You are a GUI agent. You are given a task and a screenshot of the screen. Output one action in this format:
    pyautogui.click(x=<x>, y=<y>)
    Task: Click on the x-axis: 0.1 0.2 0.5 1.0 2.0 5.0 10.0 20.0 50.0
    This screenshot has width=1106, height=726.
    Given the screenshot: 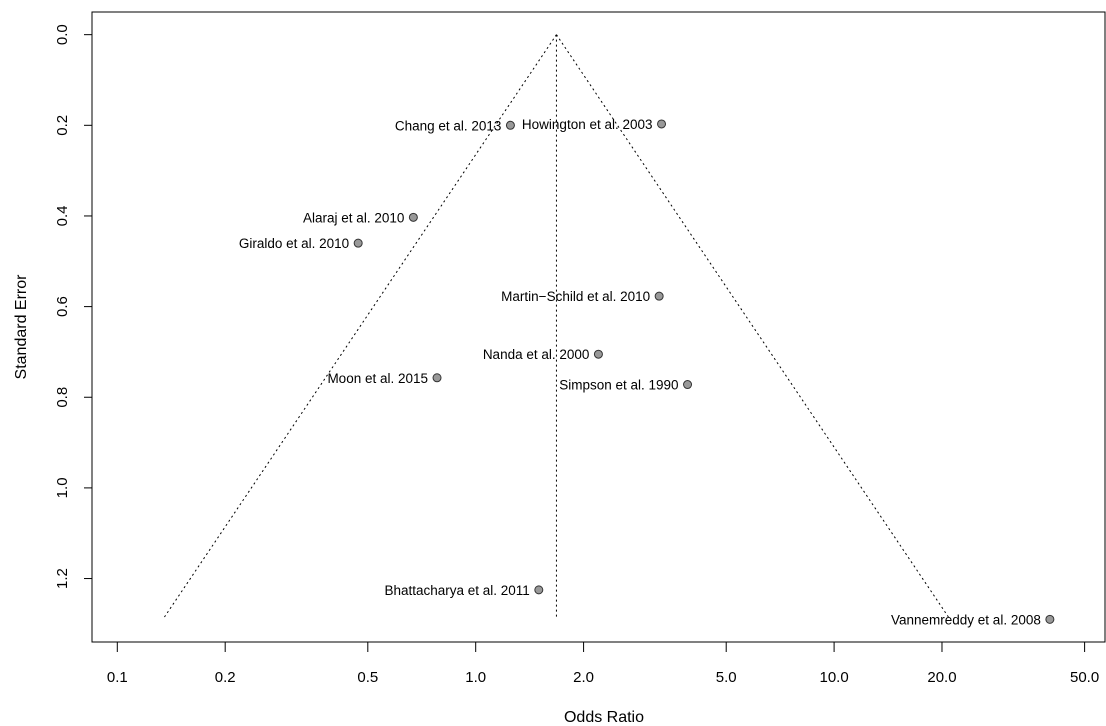 What is the action you would take?
    pyautogui.click(x=603, y=663)
    